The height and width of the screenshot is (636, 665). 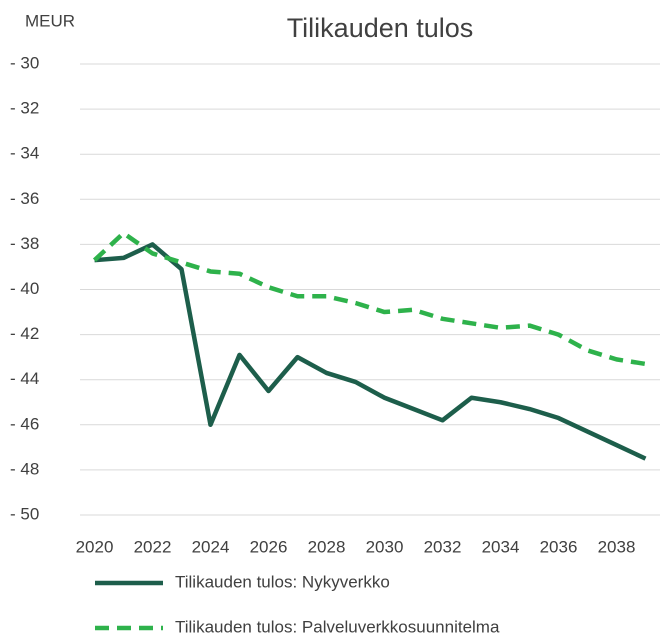 I want to click on chart-title: Tilikauden tulos, so click(x=380, y=28).